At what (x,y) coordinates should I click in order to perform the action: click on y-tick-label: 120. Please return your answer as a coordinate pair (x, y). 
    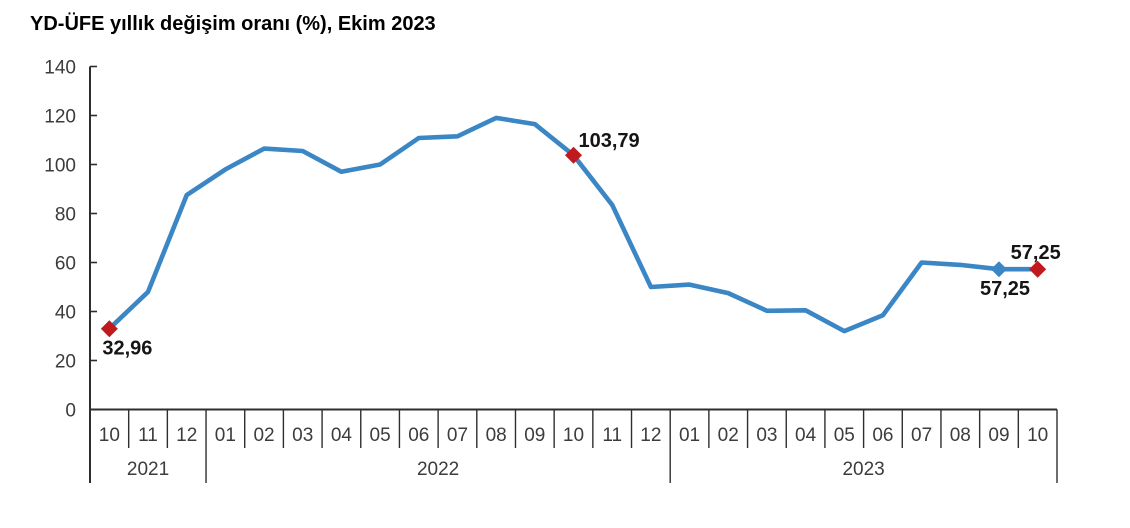
    Looking at the image, I should click on (60, 117).